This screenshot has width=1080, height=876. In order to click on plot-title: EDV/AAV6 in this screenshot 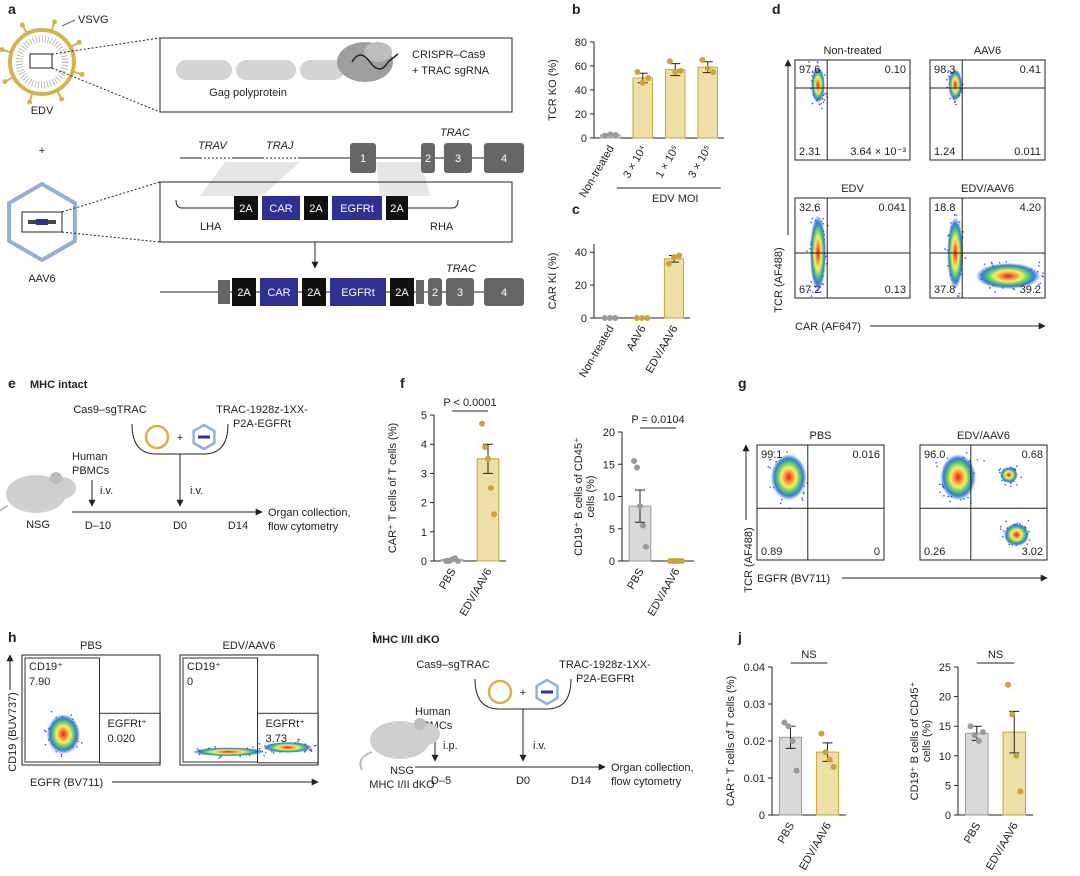, I will do `click(249, 646)`.